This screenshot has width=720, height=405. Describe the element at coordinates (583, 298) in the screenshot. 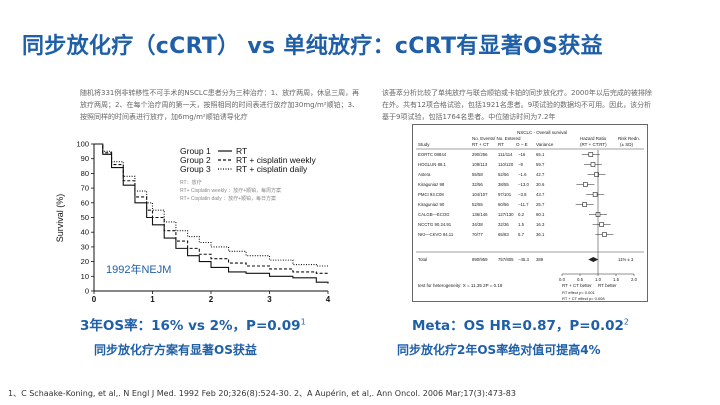

I see `axis-sub-ct: RT + CT effect p= 0.008` at that location.